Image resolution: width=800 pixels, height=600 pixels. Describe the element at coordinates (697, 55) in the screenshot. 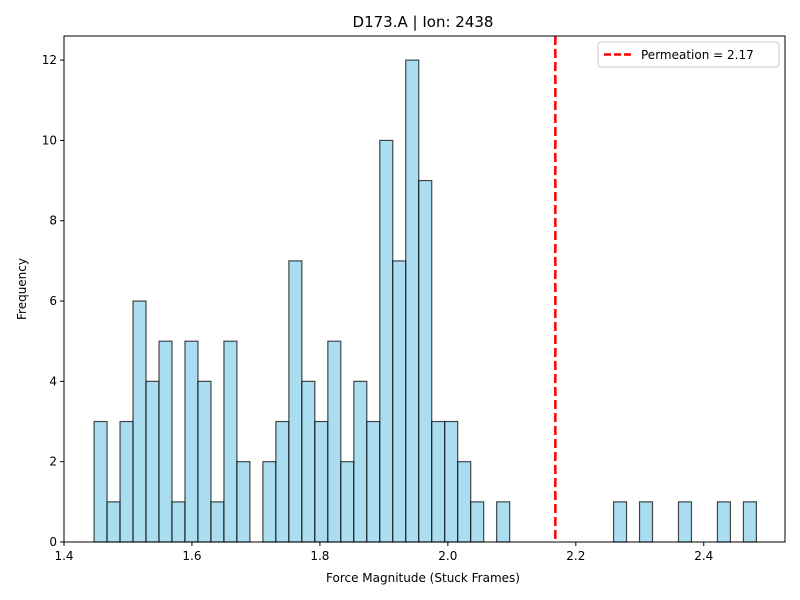

I see `legend-label: Permeation = 2.17` at that location.